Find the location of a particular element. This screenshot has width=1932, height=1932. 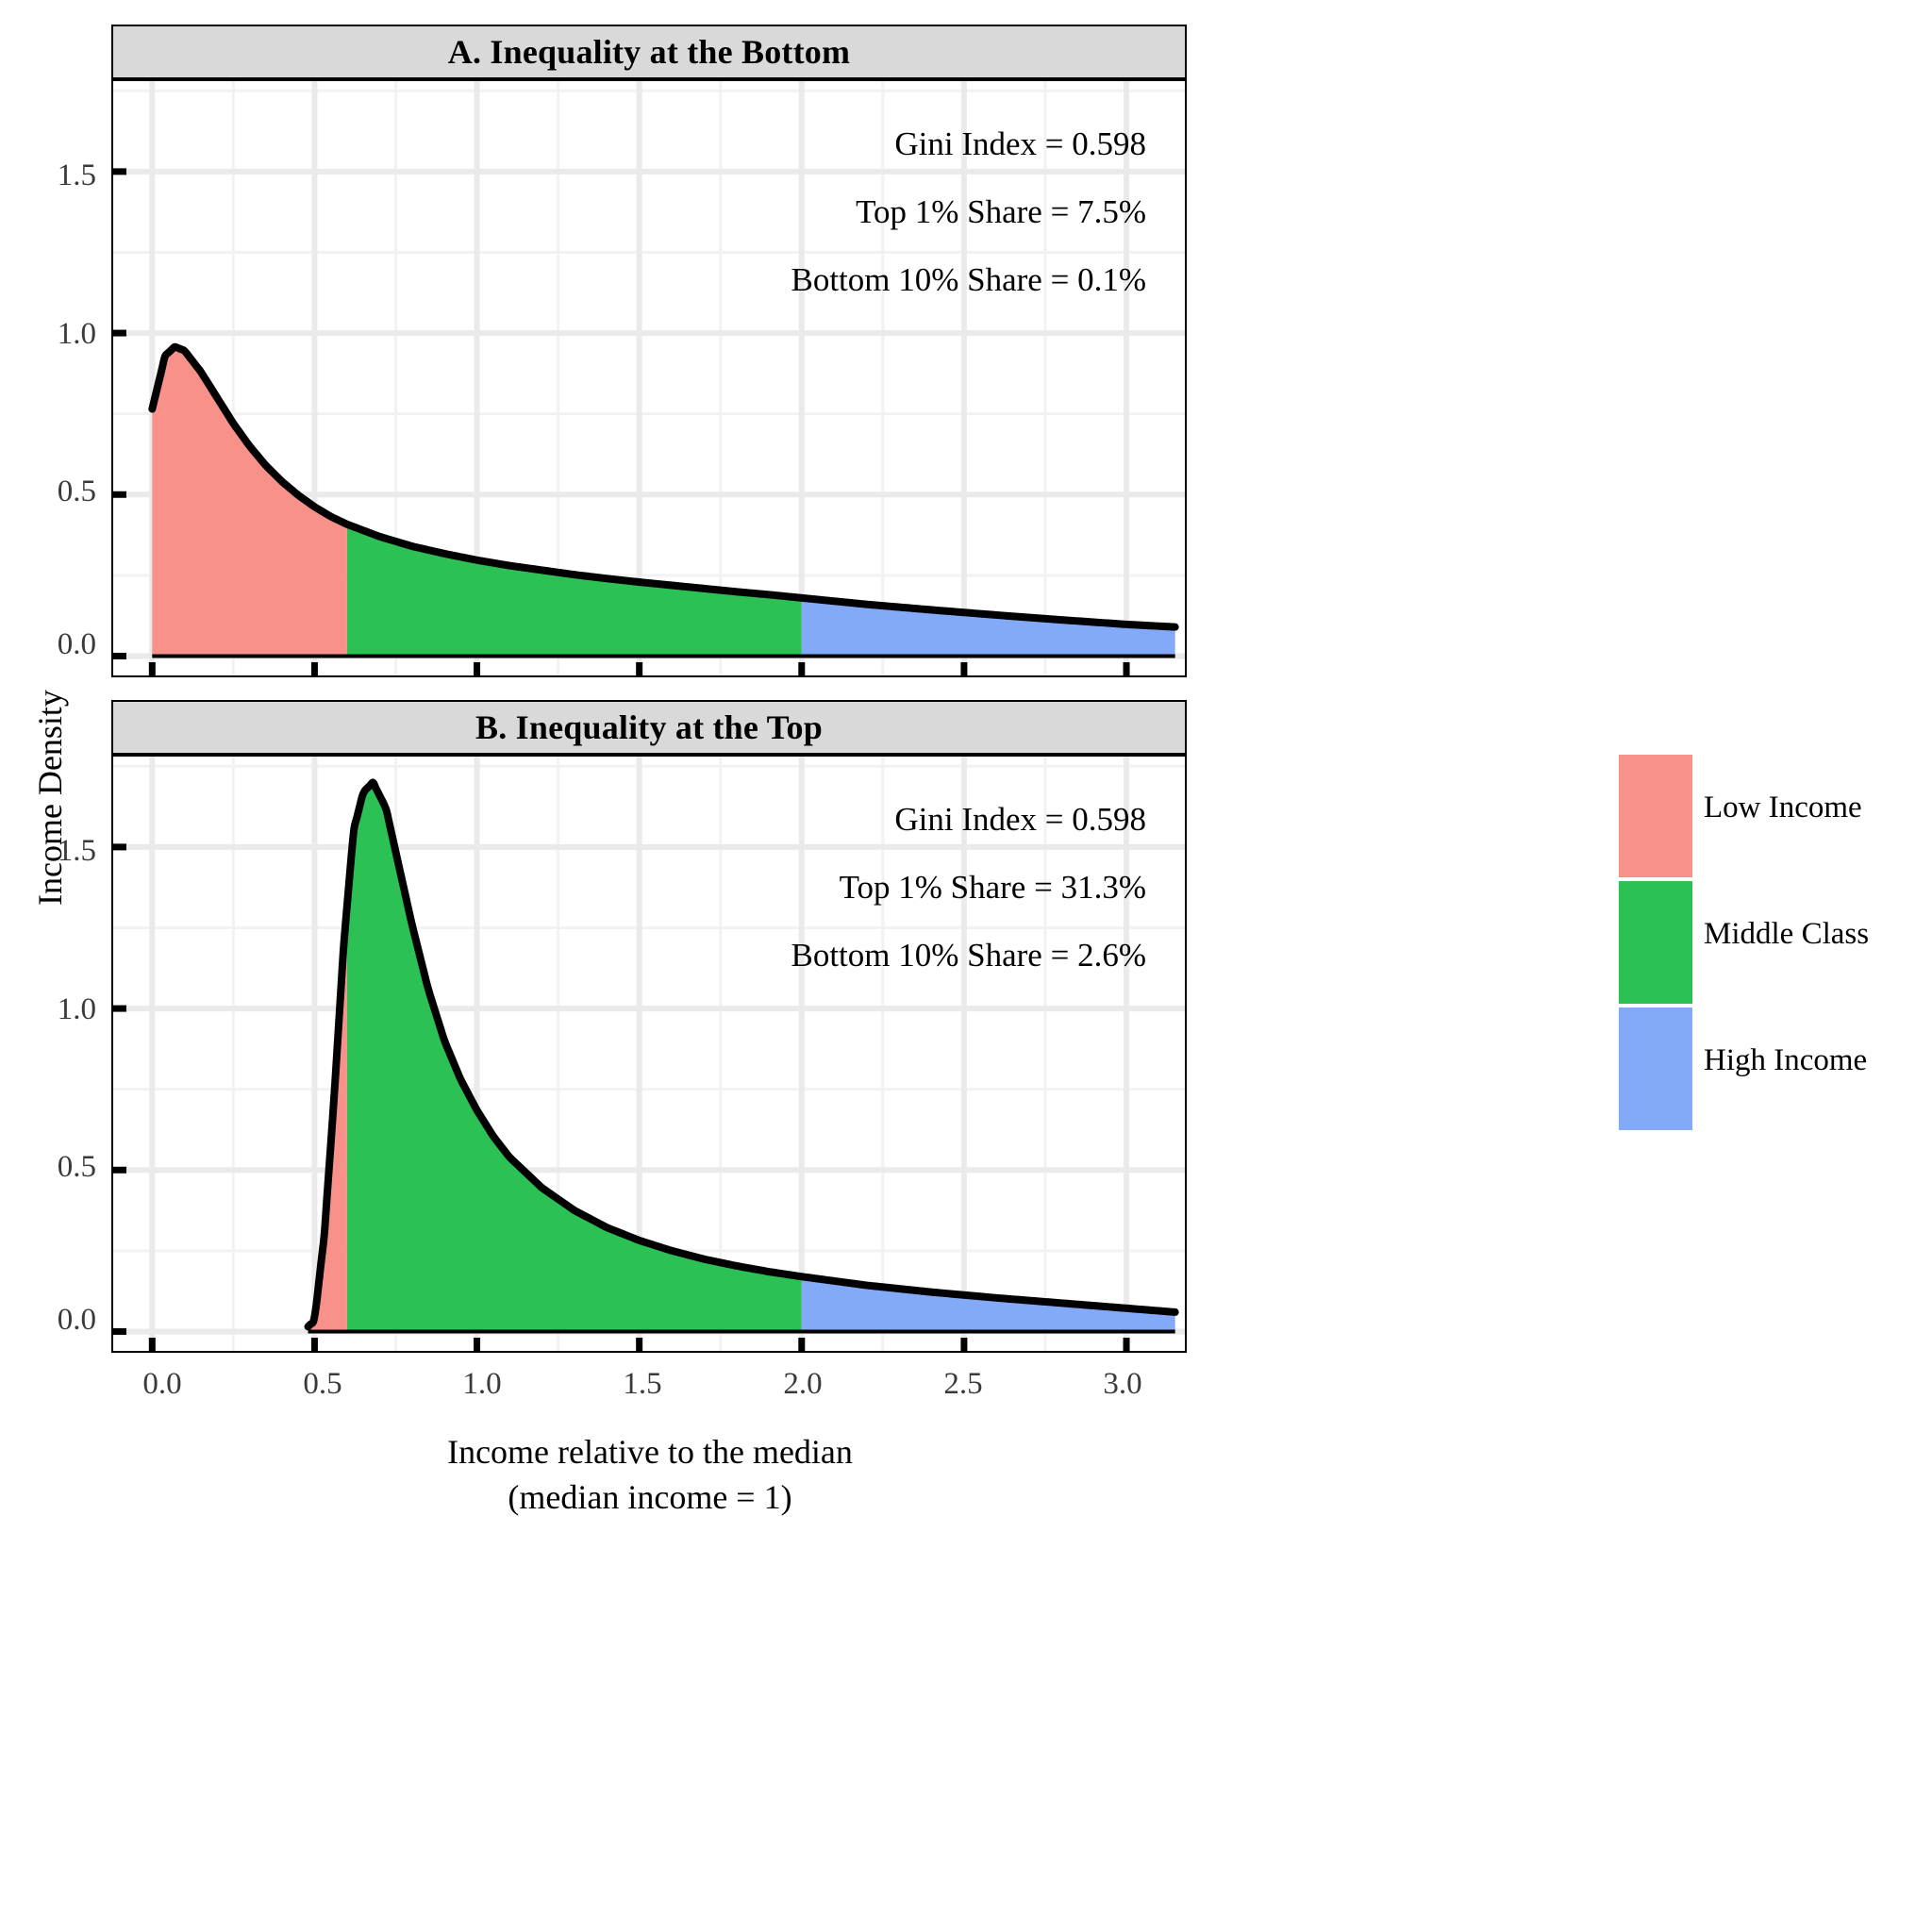

panel-a-annotation-bottom10: Bottom 10% Share = 0.1% is located at coordinates (969, 279).